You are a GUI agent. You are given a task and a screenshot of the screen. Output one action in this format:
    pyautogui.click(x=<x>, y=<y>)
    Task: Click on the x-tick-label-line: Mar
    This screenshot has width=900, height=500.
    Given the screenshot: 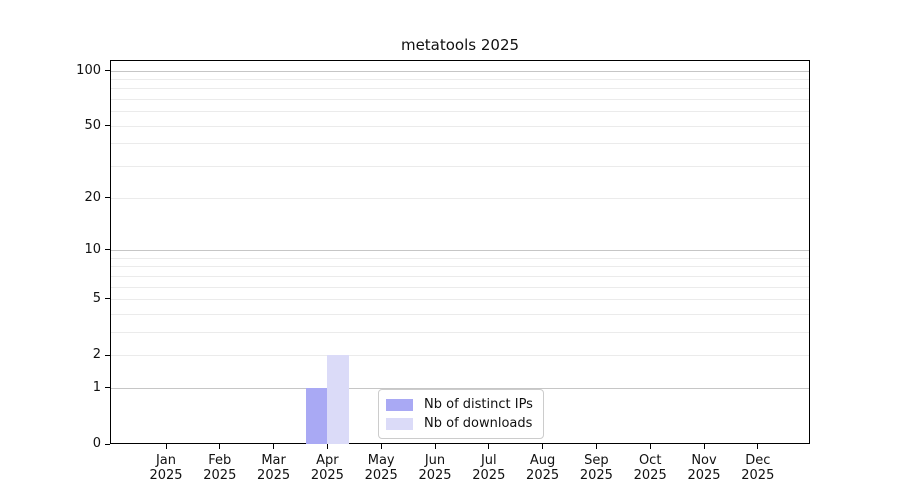 What is the action you would take?
    pyautogui.click(x=273, y=460)
    